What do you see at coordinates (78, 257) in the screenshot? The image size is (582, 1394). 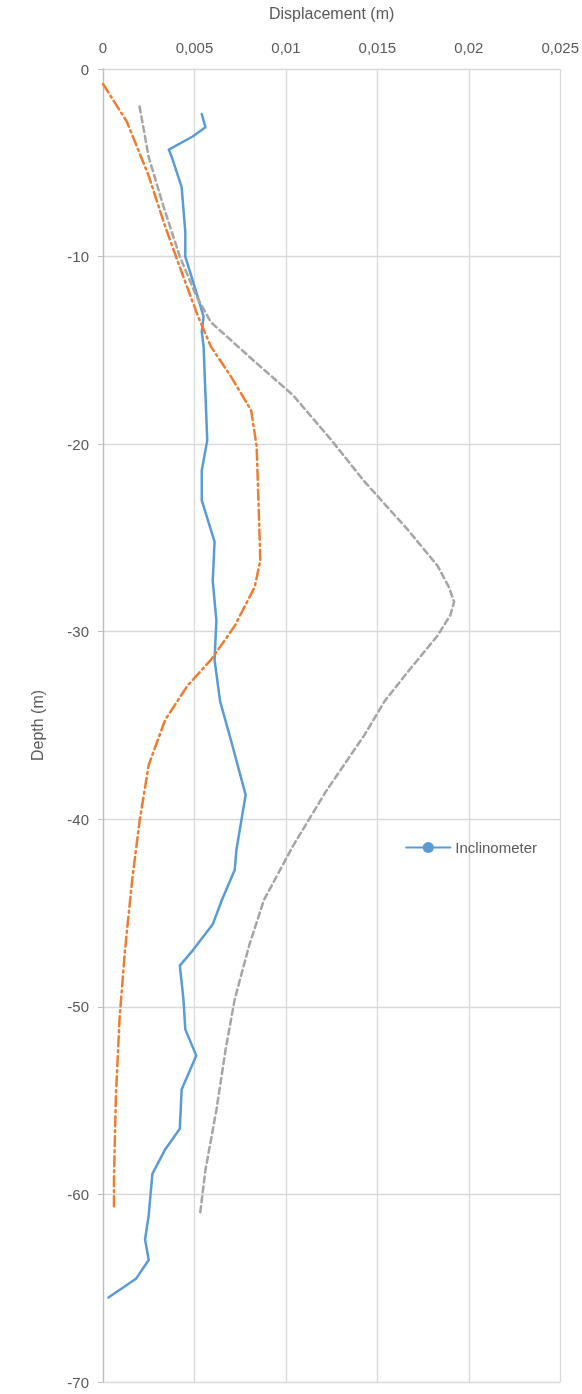 I see `y-tick-label: -10` at bounding box center [78, 257].